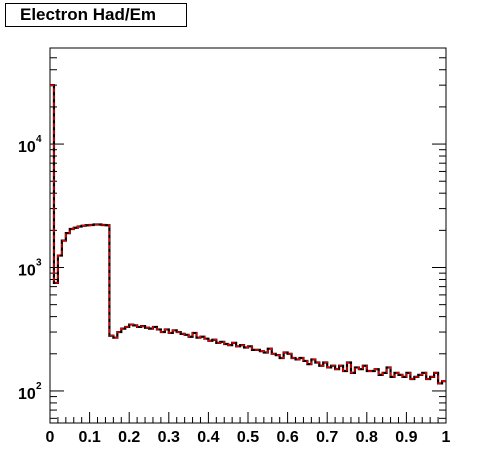 The image size is (496, 472). I want to click on chart-title: Electron Had/Em, so click(96, 15).